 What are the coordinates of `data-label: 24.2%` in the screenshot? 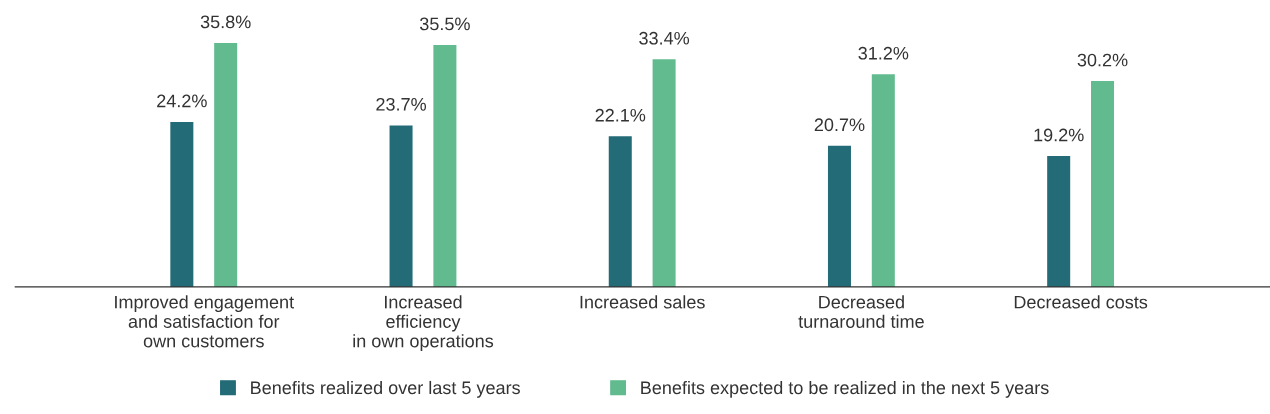 It's located at (182, 101).